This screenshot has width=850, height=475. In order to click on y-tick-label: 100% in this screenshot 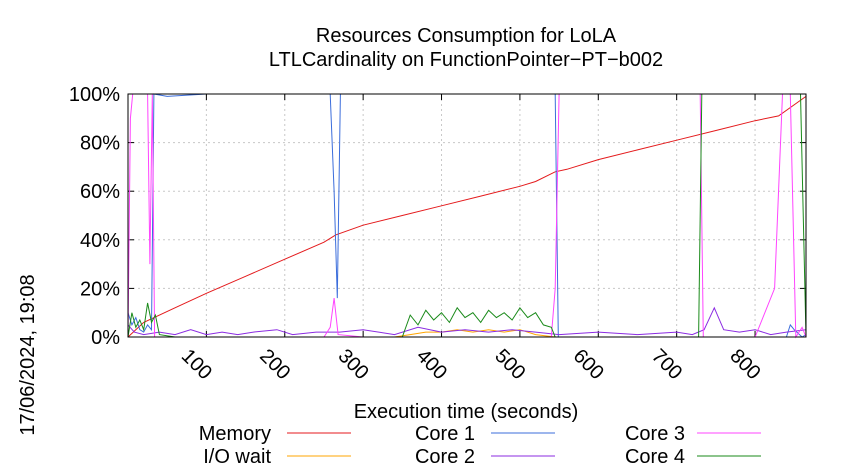, I will do `click(94, 95)`.